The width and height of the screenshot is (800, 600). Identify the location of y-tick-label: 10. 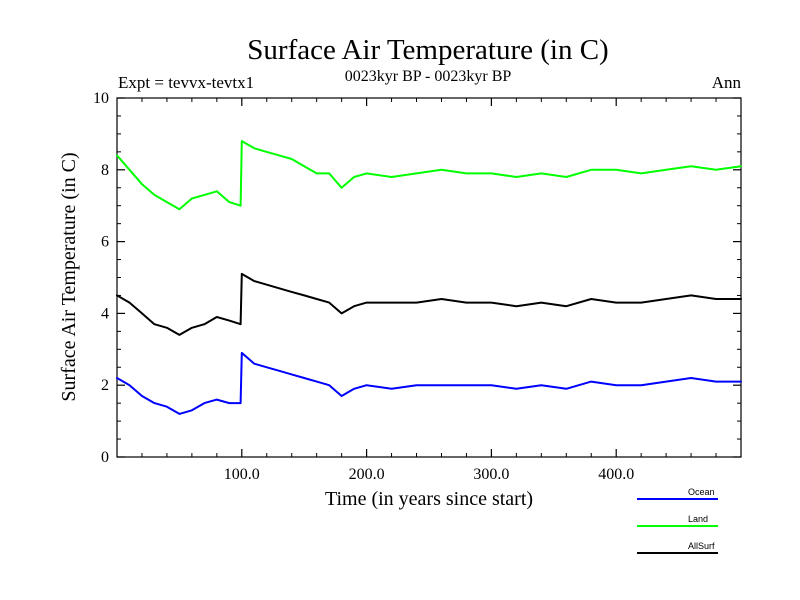
(101, 98).